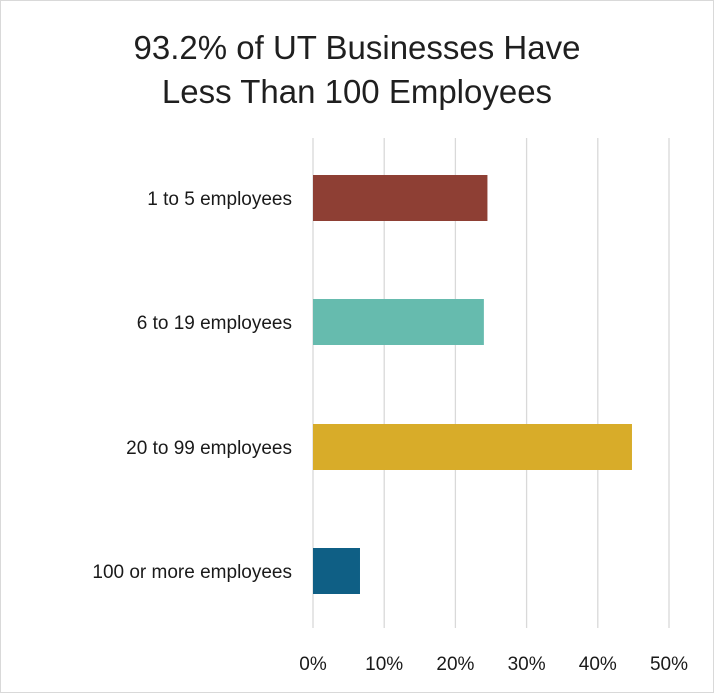  Describe the element at coordinates (313, 664) in the screenshot. I see `x-tick-label: 0%` at that location.